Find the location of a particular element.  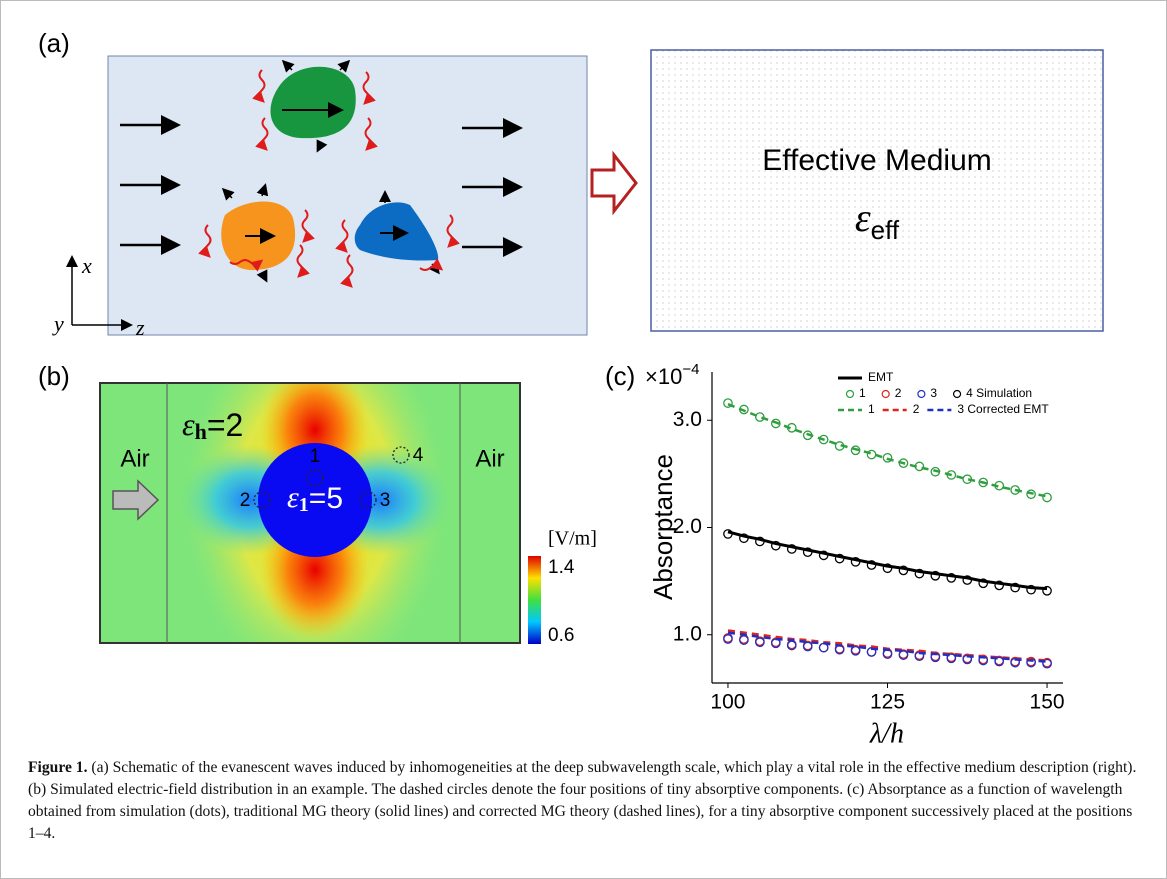

caption-label: Figure 1. is located at coordinates (58, 767).